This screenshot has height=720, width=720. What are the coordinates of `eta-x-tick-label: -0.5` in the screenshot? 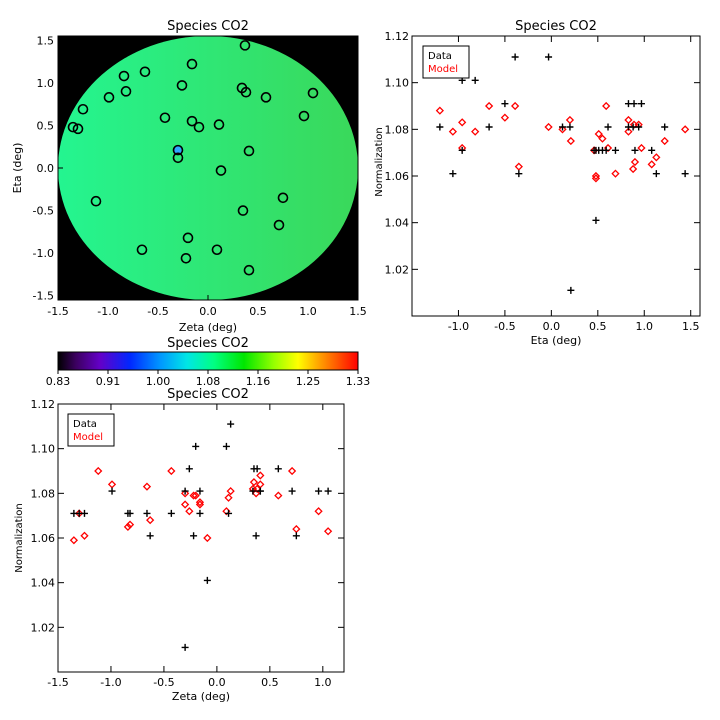 It's located at (504, 326).